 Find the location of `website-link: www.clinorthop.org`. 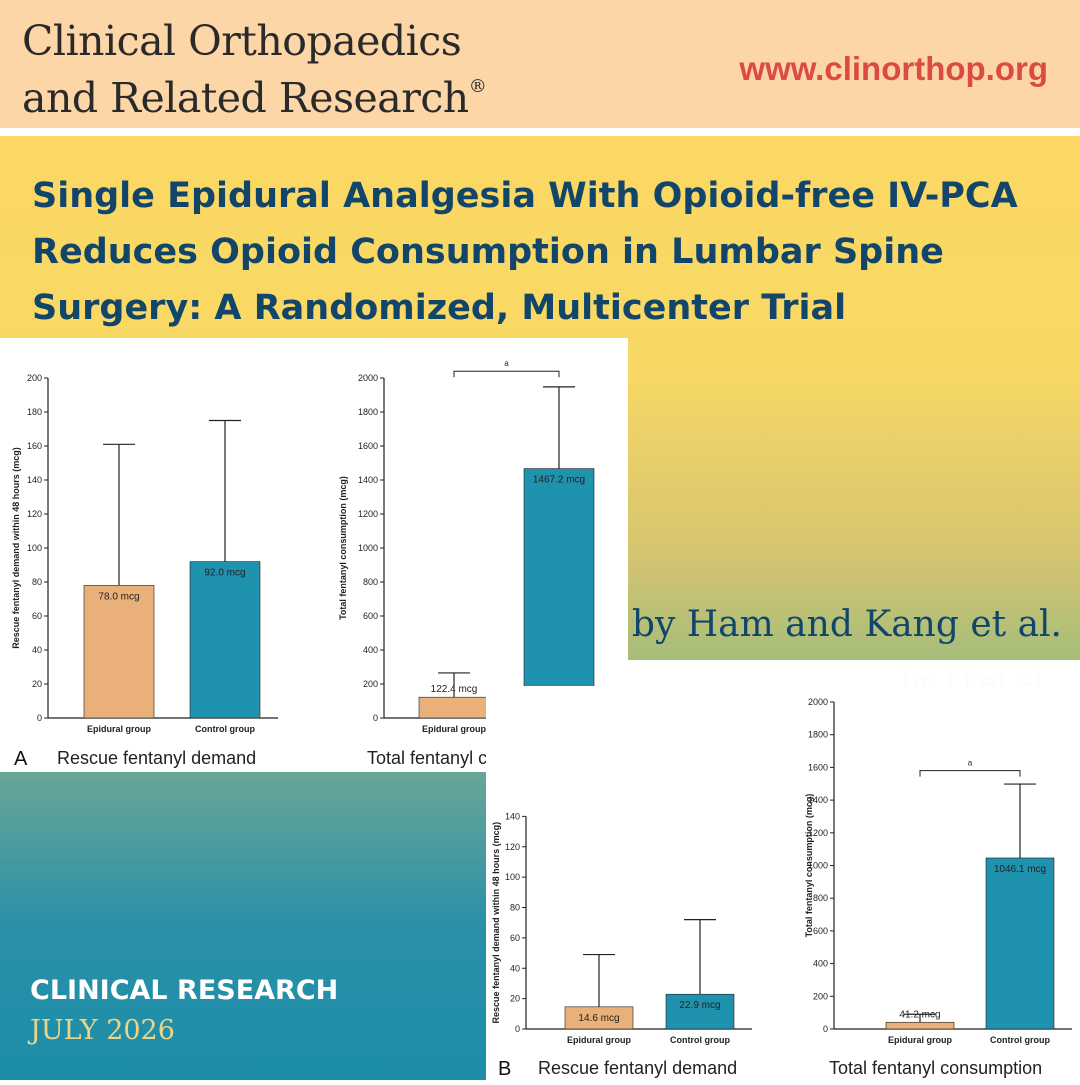

website-link: www.clinorthop.org is located at coordinates (893, 68).